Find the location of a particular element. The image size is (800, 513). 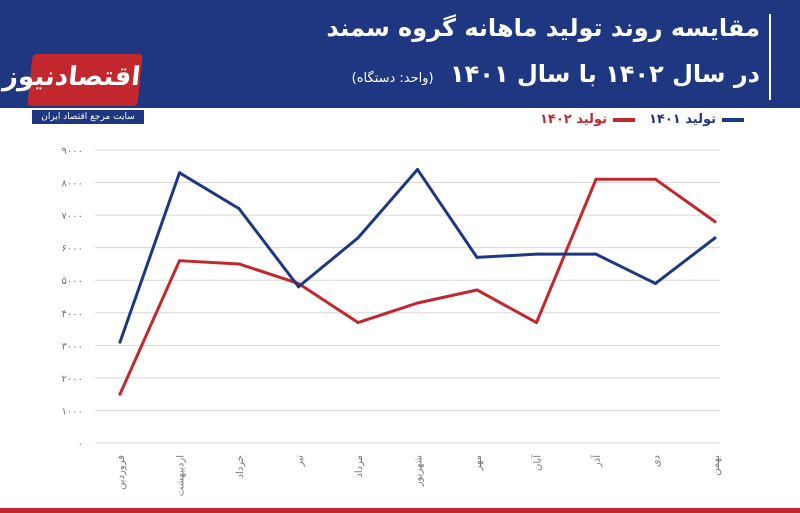

y-tick-label: ۴۰۰۰ is located at coordinates (72, 314).